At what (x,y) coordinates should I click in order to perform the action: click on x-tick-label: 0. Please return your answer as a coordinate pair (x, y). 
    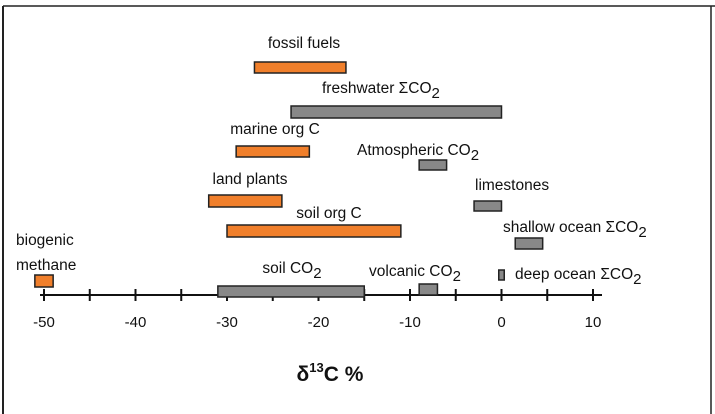
    Looking at the image, I should click on (501, 322).